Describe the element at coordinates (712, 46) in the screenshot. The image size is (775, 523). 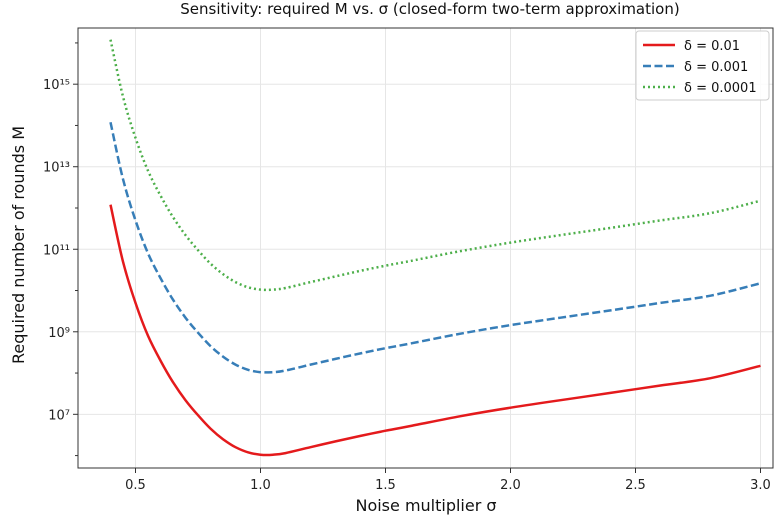
I see `legend-label-1: δ = 0.01` at that location.